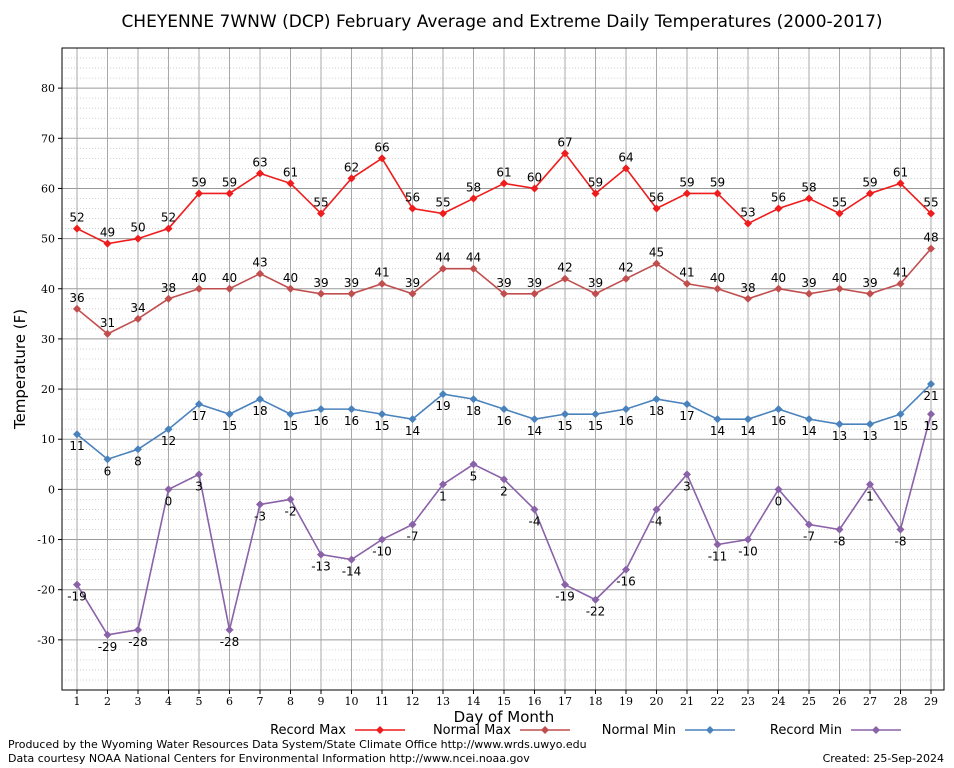 The width and height of the screenshot is (954, 768). What do you see at coordinates (474, 476) in the screenshot?
I see `record-min-data-label: 5` at bounding box center [474, 476].